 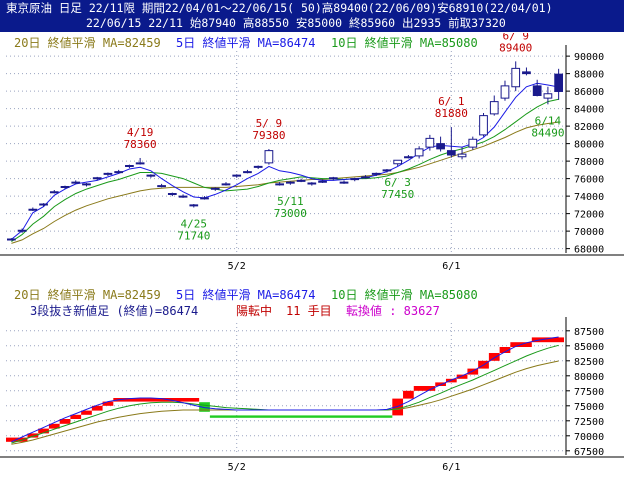 I want to click on trend-status: 陽転中, so click(x=254, y=310).